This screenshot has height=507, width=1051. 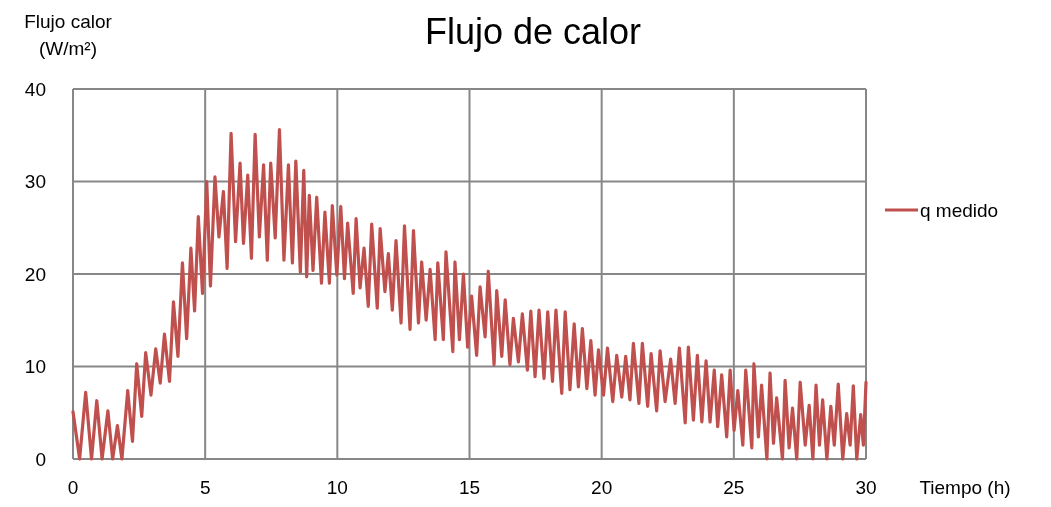 I want to click on x-tick-label: 10, so click(x=337, y=487).